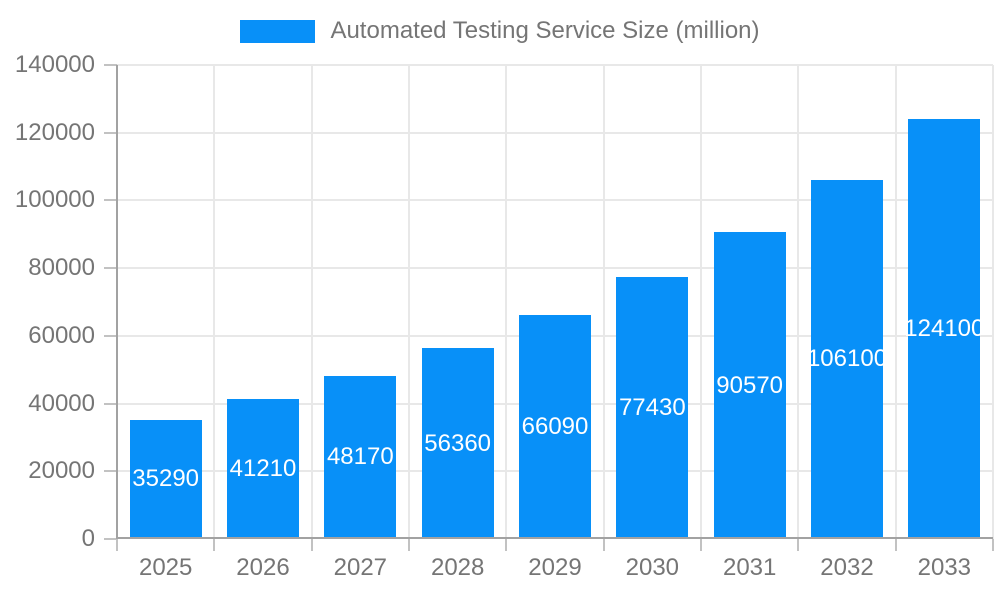 This screenshot has width=1000, height=600. I want to click on y-axis-line, so click(117, 302).